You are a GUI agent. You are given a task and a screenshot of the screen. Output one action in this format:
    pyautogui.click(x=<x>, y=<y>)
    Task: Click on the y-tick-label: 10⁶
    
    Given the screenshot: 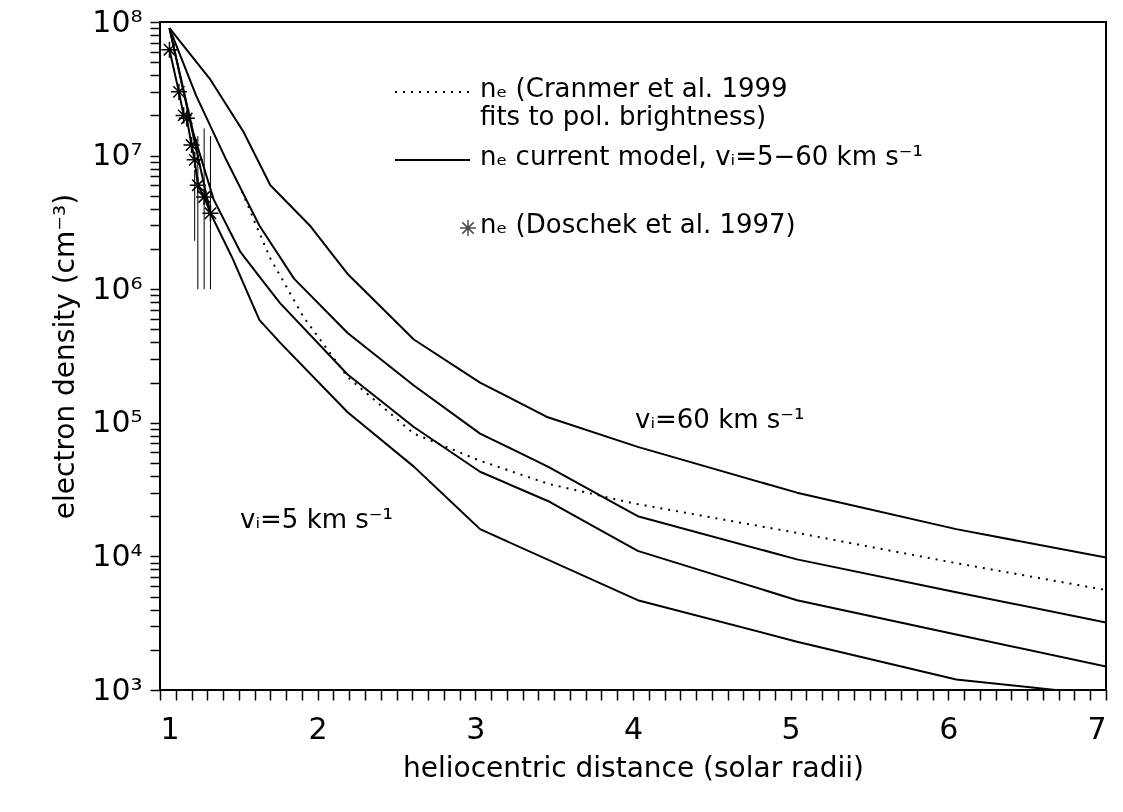 What is the action you would take?
    pyautogui.click(x=117, y=288)
    